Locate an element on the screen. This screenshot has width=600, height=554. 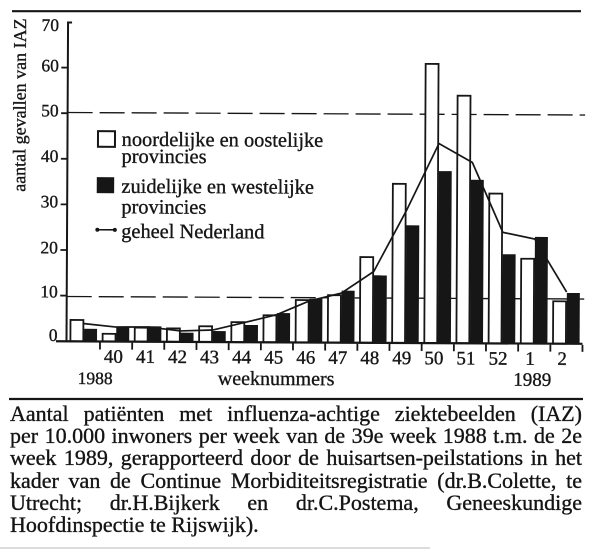
svg-text: 0 is located at coordinates (53, 335).